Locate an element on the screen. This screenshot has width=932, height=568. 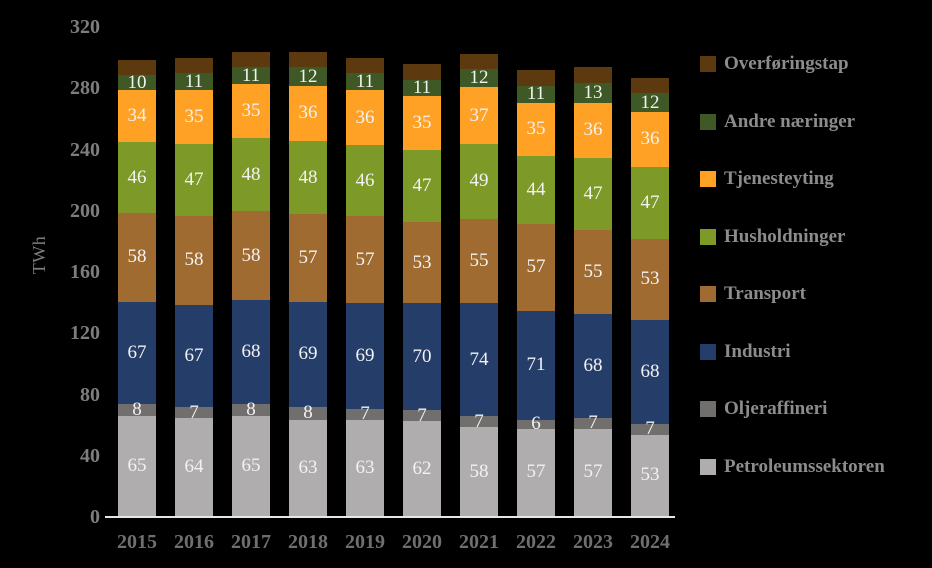
legend-label-industri: Industri is located at coordinates (757, 351).